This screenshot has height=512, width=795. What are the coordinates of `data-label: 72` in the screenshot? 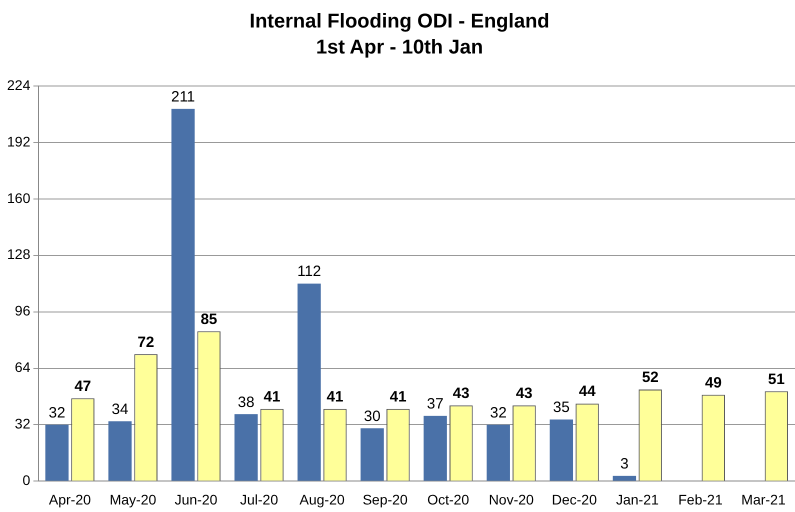 It's located at (146, 342).